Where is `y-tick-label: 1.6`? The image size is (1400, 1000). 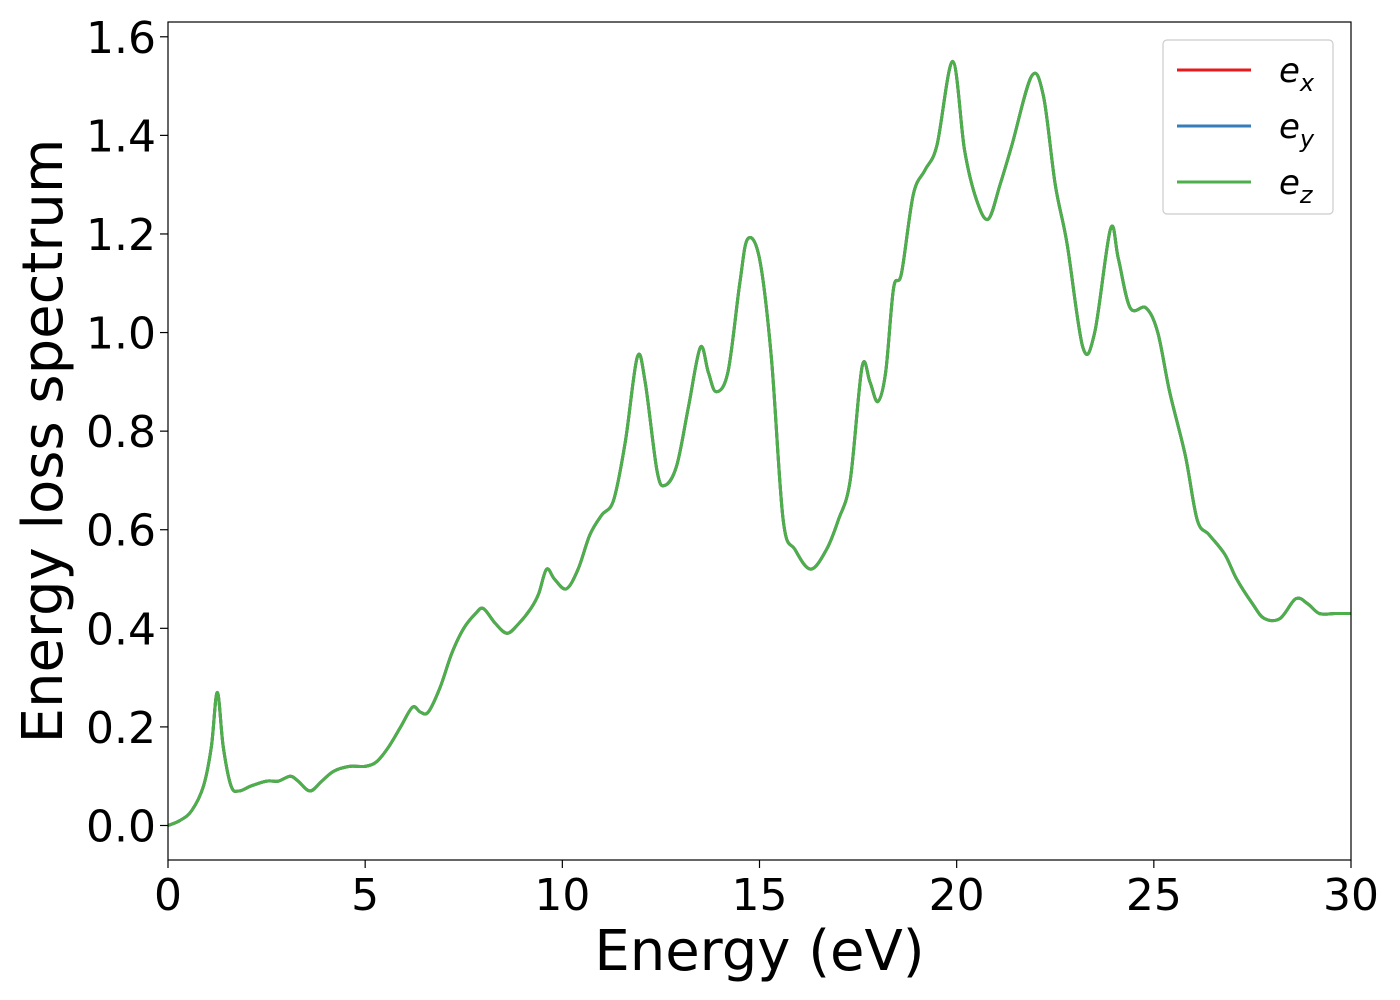 y-tick-label: 1.6 is located at coordinates (121, 38).